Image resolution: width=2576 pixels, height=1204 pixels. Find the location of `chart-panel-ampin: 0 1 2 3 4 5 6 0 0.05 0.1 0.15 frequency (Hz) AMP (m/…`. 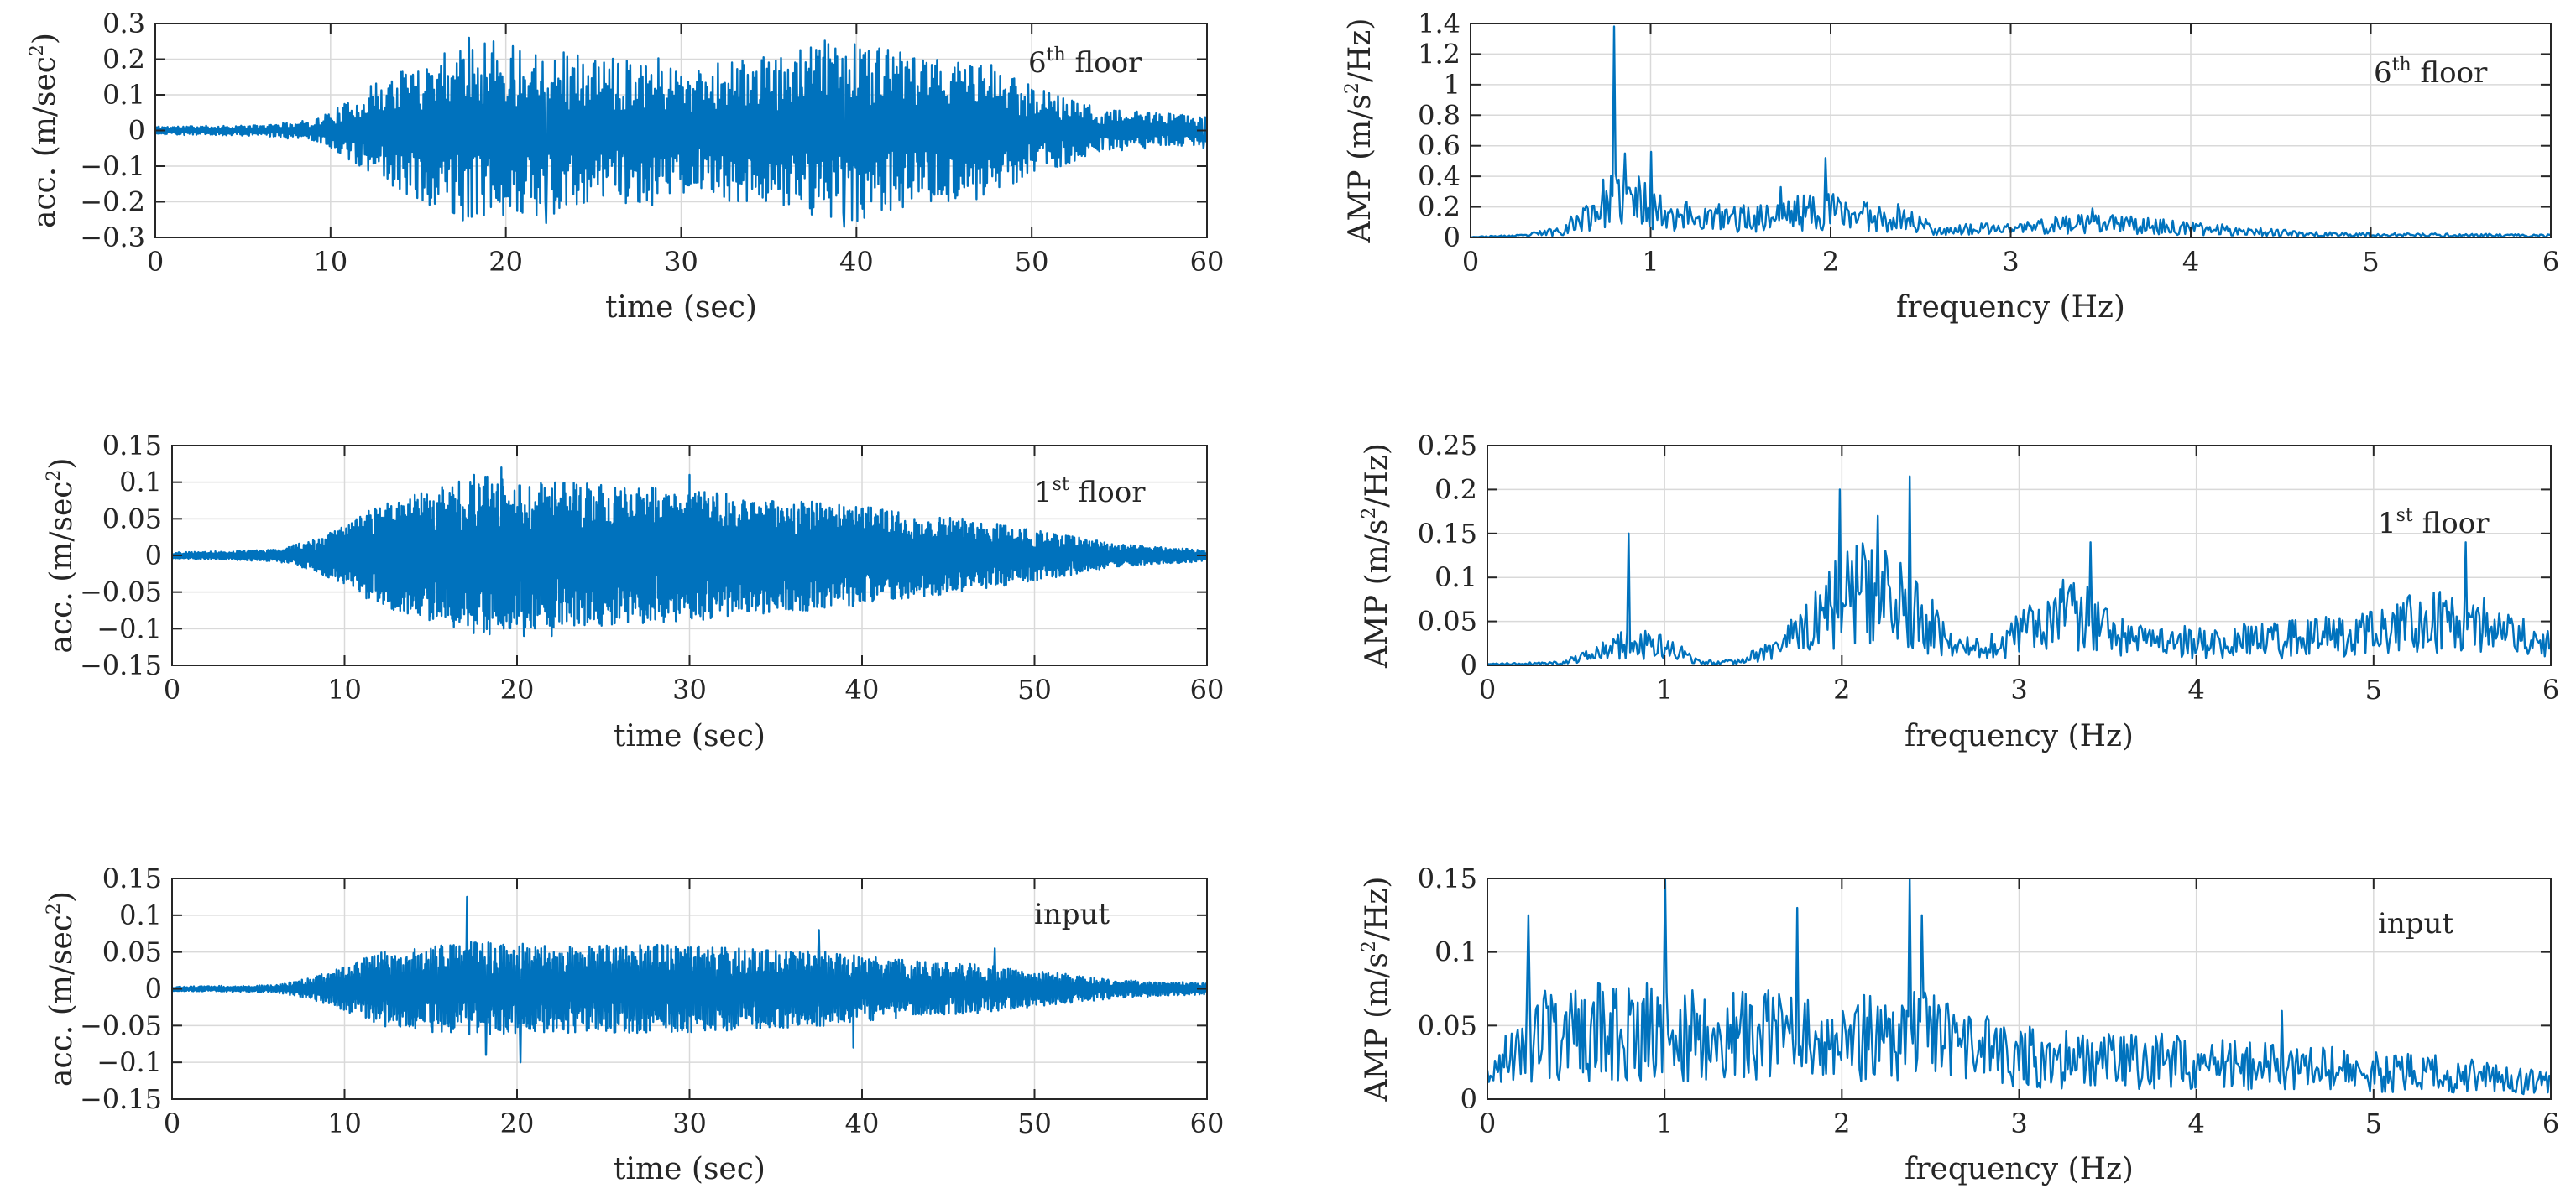

chart-panel-ampin: 0 1 2 3 4 5 6 0 0.05 0.1 0.15 frequency (Hz) AMP (m/… is located at coordinates (1959, 1024).